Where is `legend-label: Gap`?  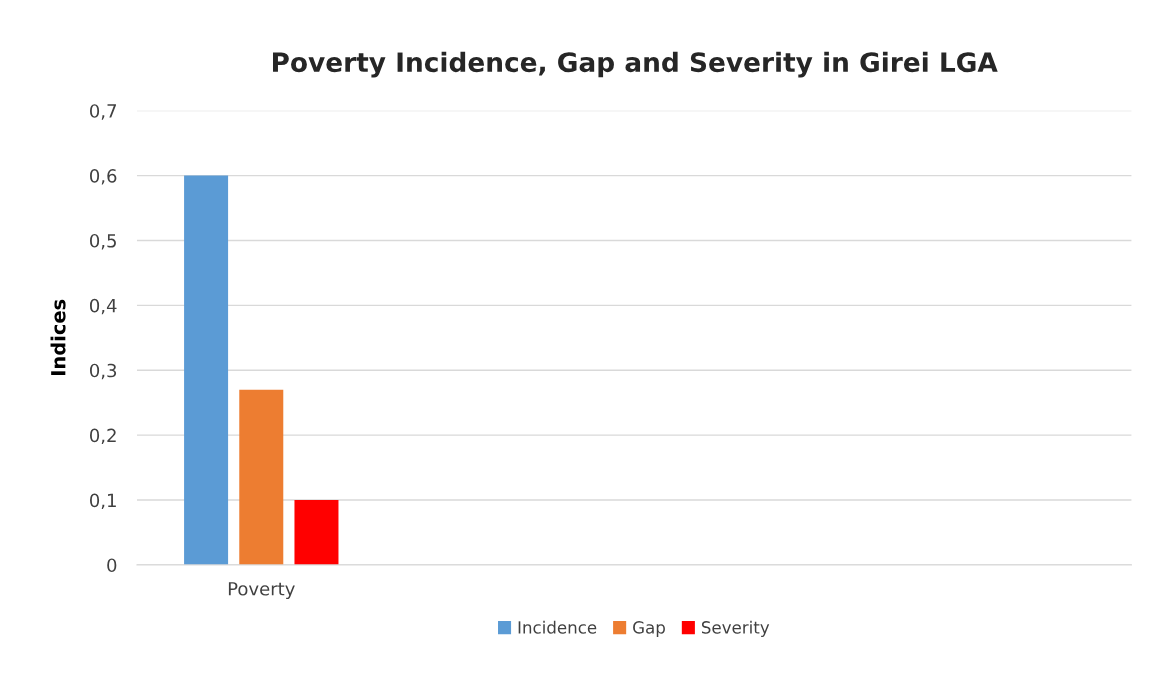
legend-label: Gap is located at coordinates (649, 629).